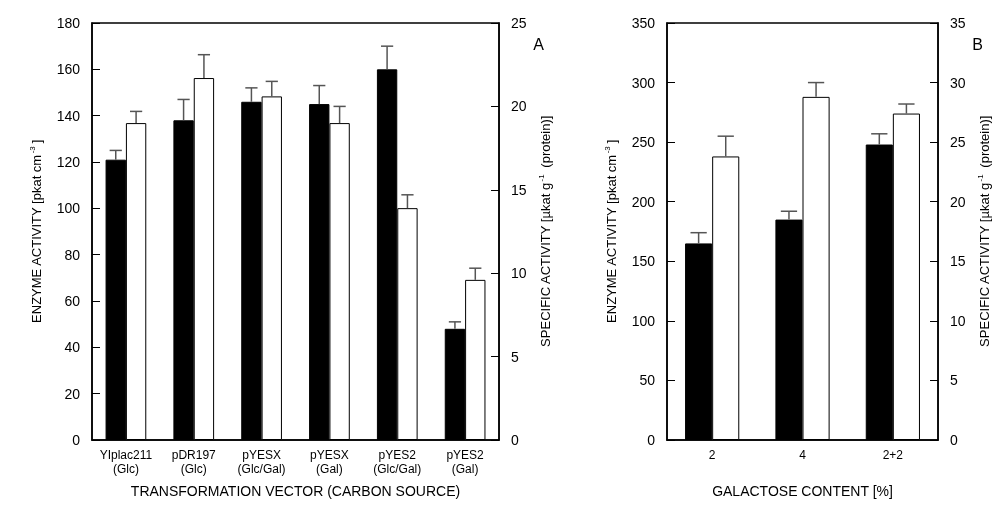 The width and height of the screenshot is (1007, 506). What do you see at coordinates (72, 393) in the screenshot?
I see `y-tick-label: 20` at bounding box center [72, 393].